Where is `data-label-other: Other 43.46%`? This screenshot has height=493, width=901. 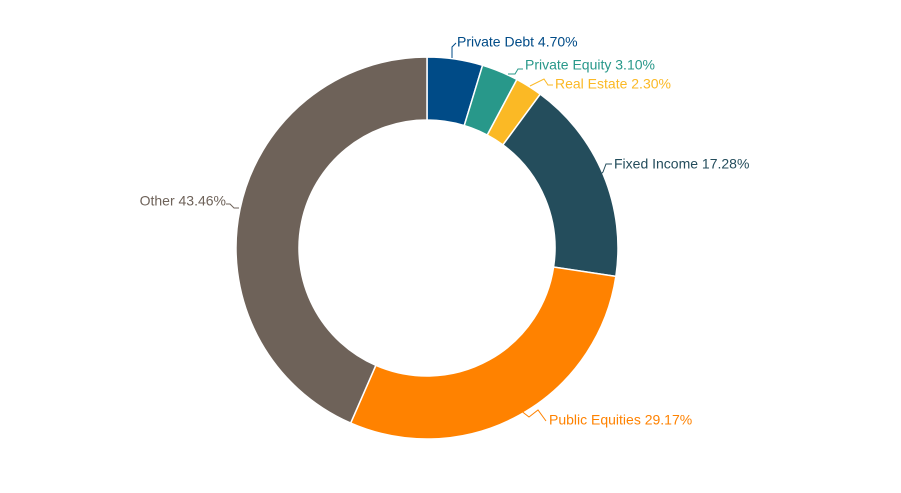
data-label-other: Other 43.46% is located at coordinates (183, 201).